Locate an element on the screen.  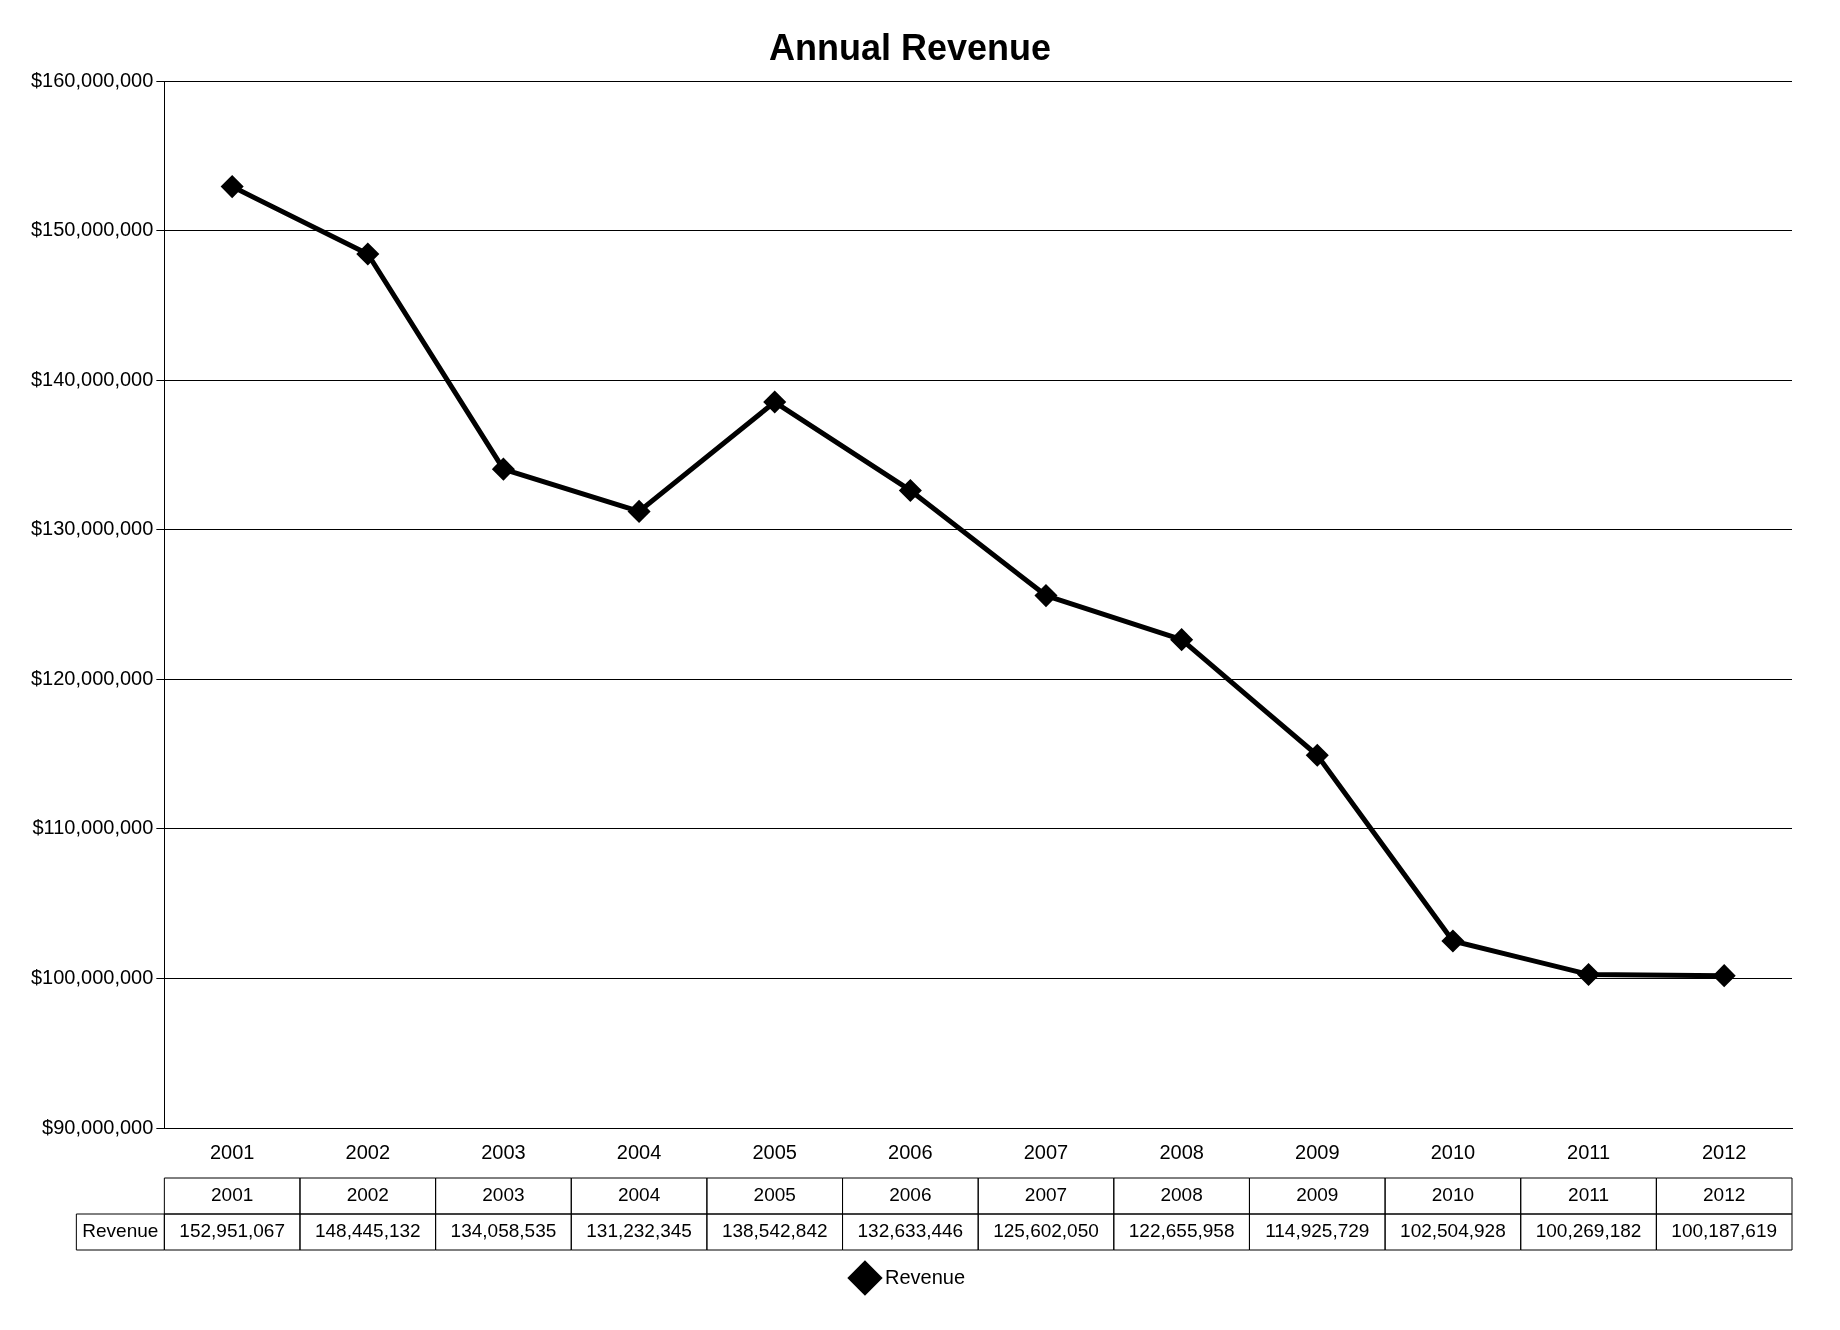
data-label: 134,058,535 is located at coordinates (503, 1231).